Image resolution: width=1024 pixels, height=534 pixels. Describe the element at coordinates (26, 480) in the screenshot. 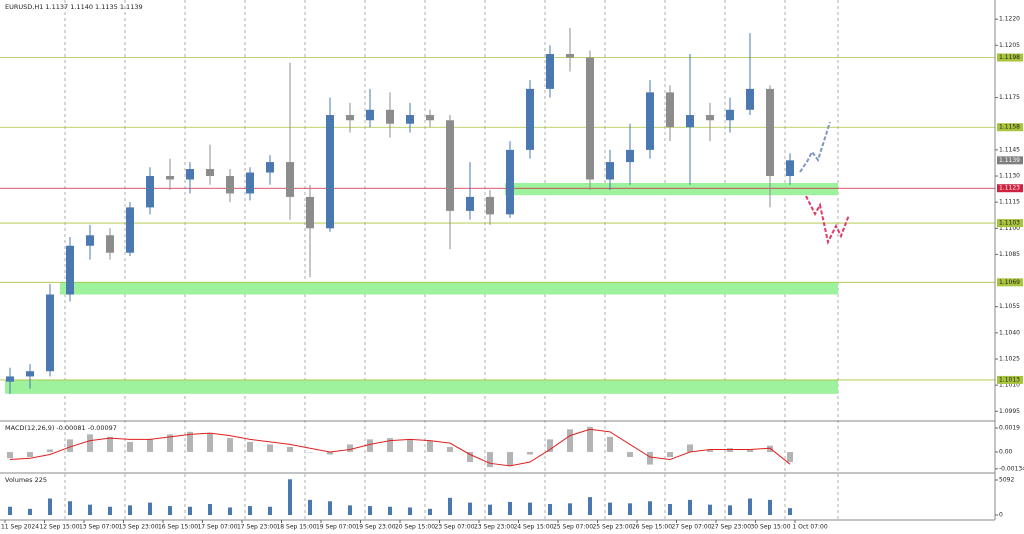

I see `volume-title: Volumes 225` at that location.